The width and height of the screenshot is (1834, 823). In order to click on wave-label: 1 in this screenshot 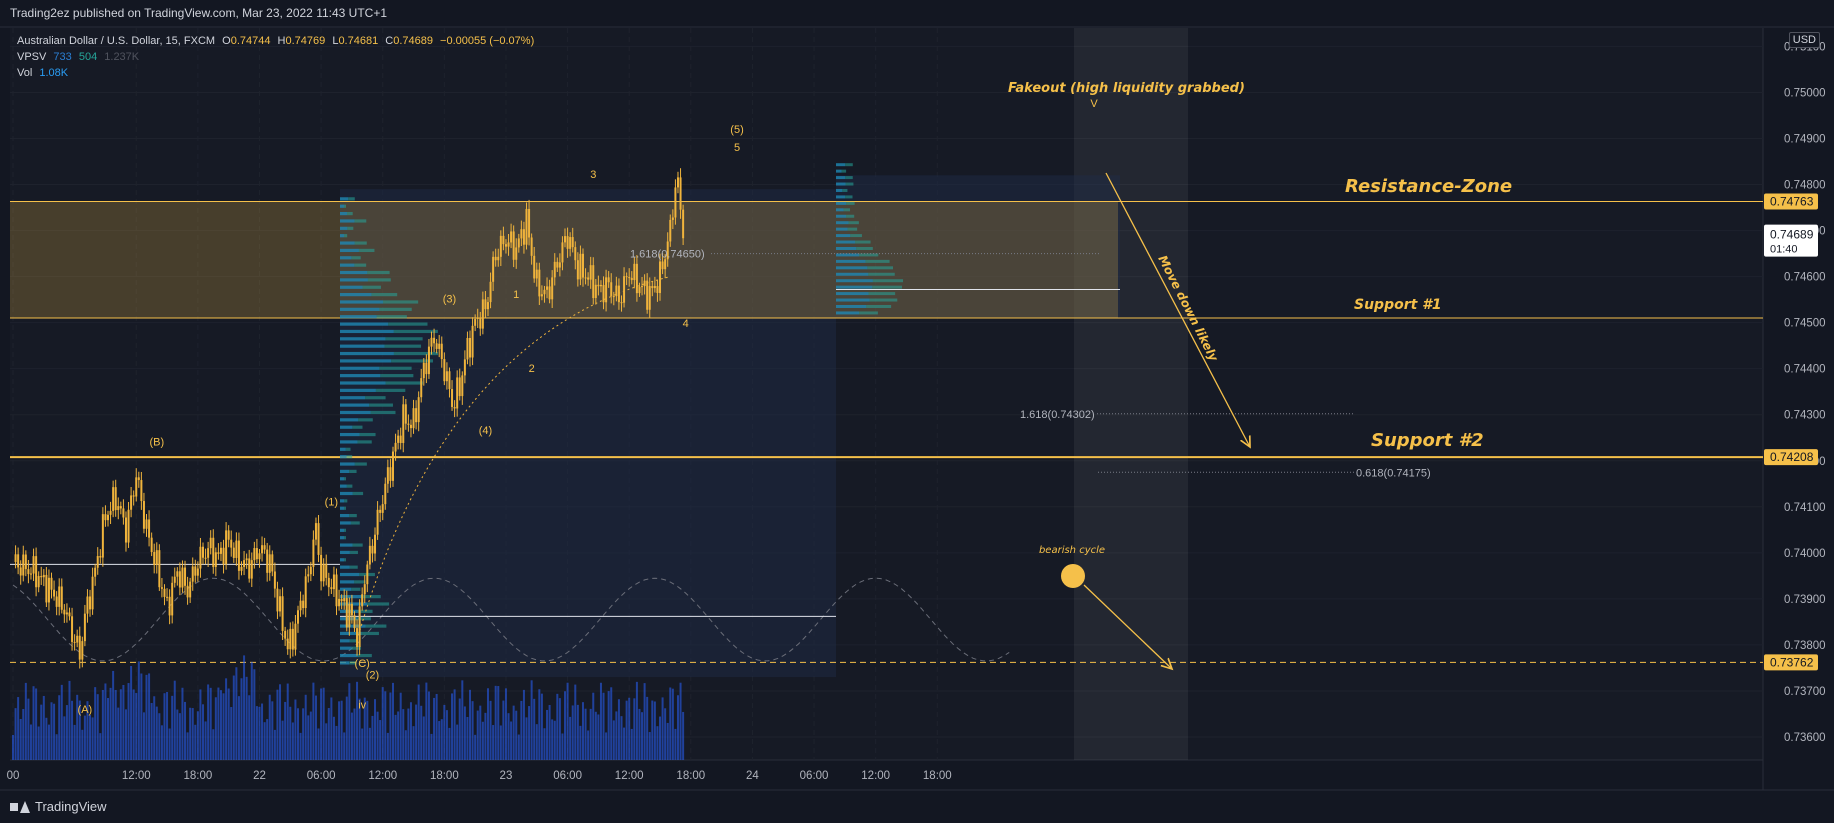, I will do `click(516, 295)`.